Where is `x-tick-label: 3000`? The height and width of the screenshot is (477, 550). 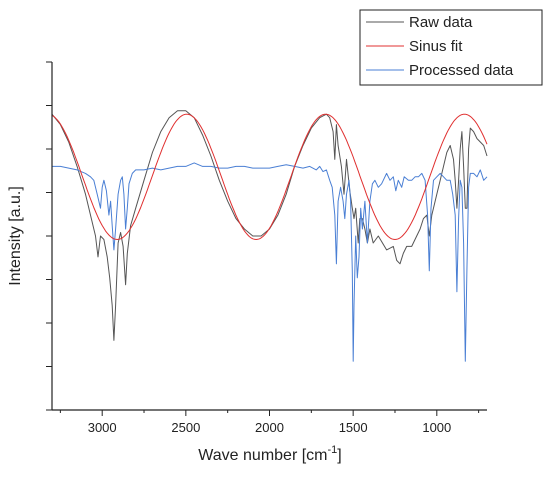
x-tick-label: 3000 is located at coordinates (102, 427).